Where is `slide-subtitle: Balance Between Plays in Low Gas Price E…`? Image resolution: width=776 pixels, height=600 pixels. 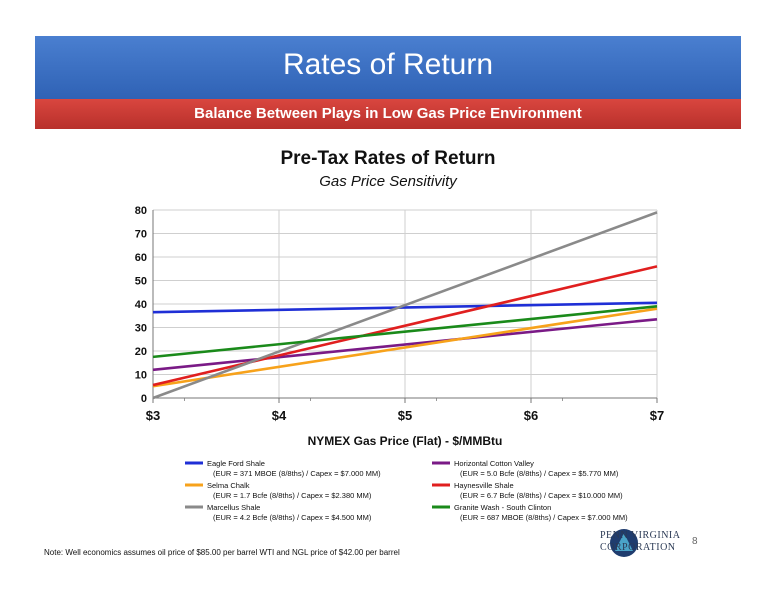
slide-subtitle: Balance Between Plays in Low Gas Price E… is located at coordinates (388, 113).